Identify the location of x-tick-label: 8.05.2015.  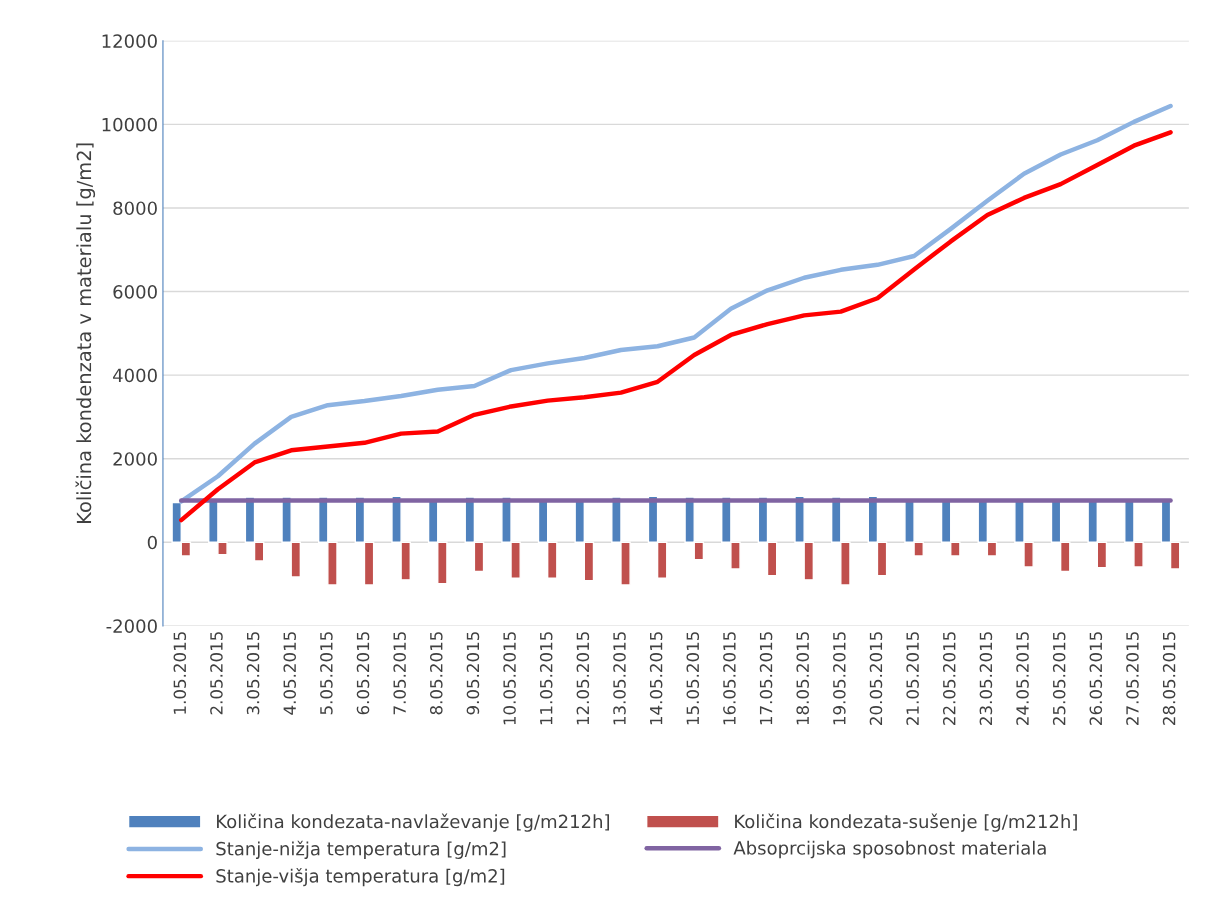
(436, 673).